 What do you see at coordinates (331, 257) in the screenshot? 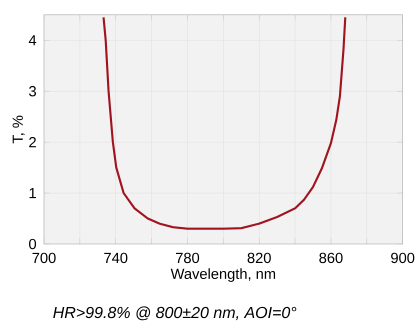
I see `x-tick-label: 860` at bounding box center [331, 257].